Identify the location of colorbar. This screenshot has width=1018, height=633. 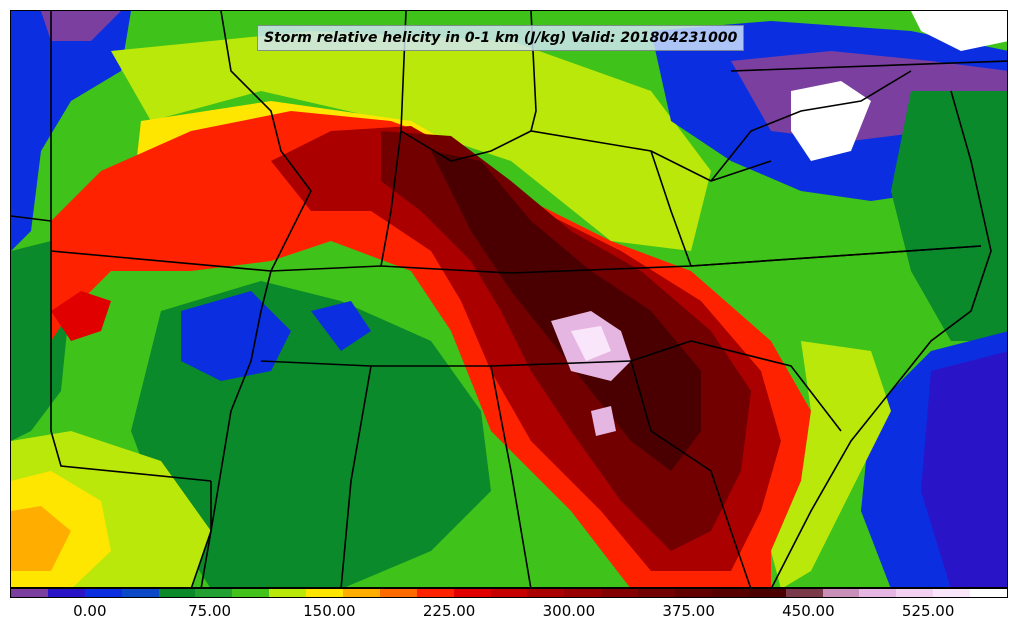
(509, 593).